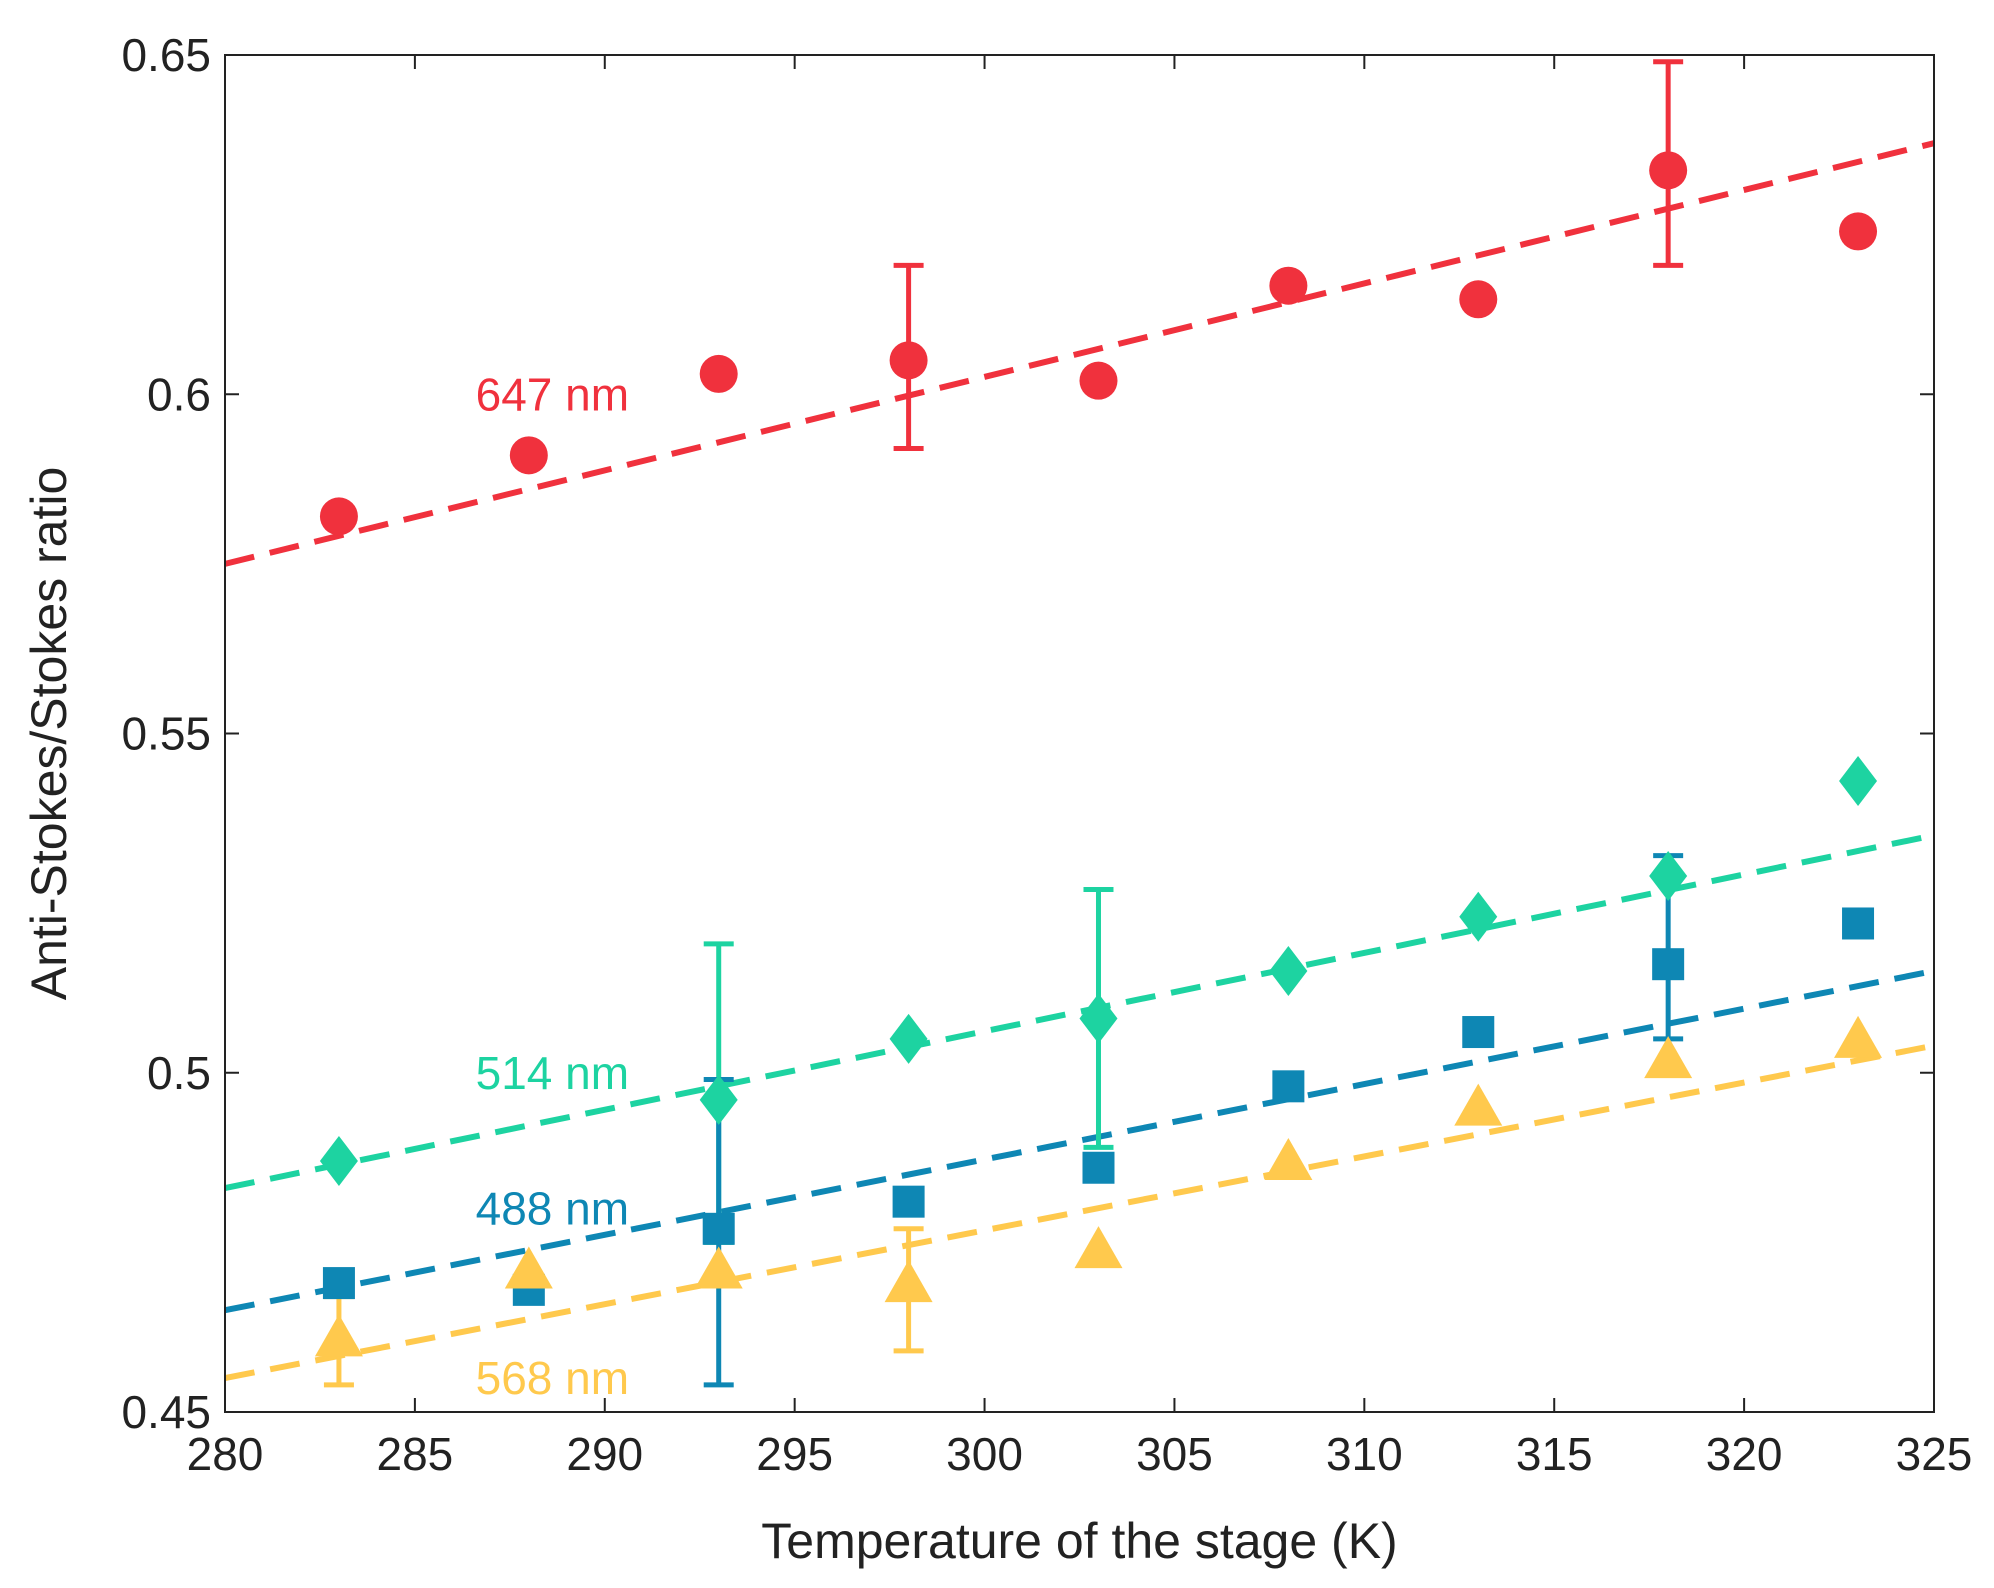 The width and height of the screenshot is (1994, 1588). I want to click on y-tick-label: 0.45, so click(166, 1412).